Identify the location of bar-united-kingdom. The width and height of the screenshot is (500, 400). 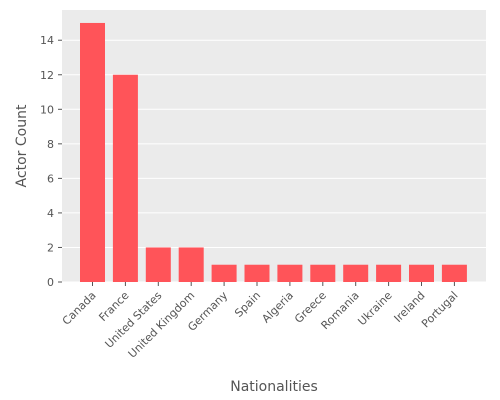
(191, 264).